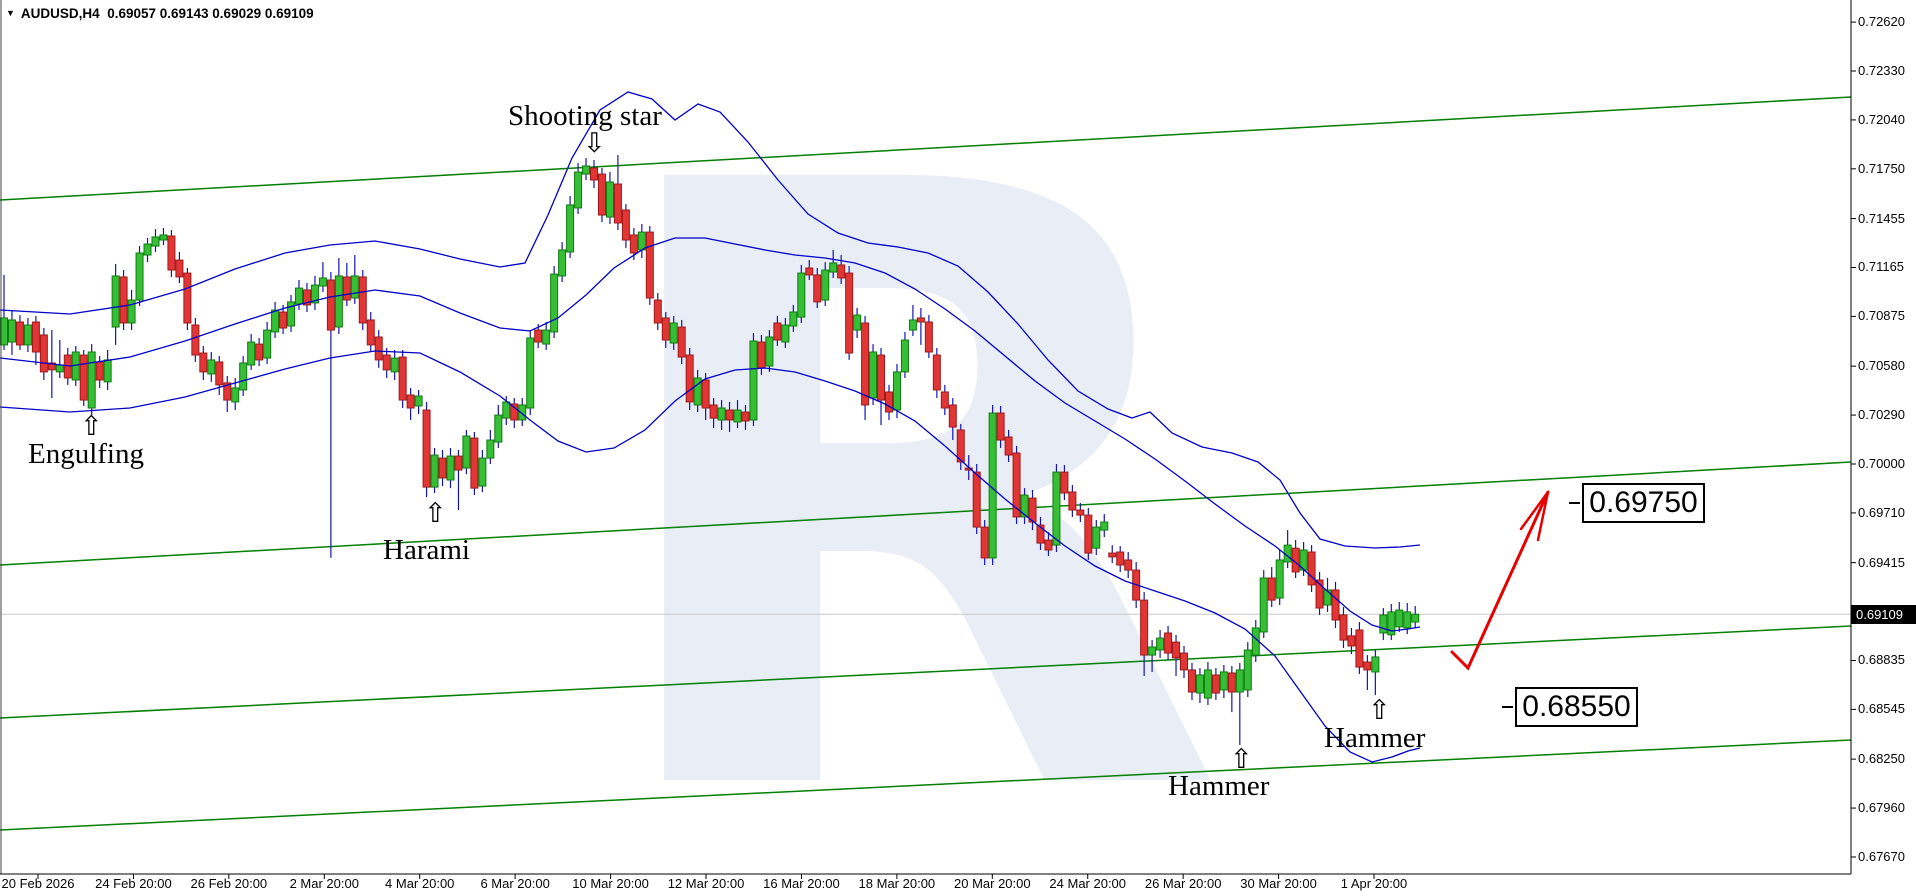 The image size is (1916, 896). I want to click on projection-arrow-barb, so click(1534, 510).